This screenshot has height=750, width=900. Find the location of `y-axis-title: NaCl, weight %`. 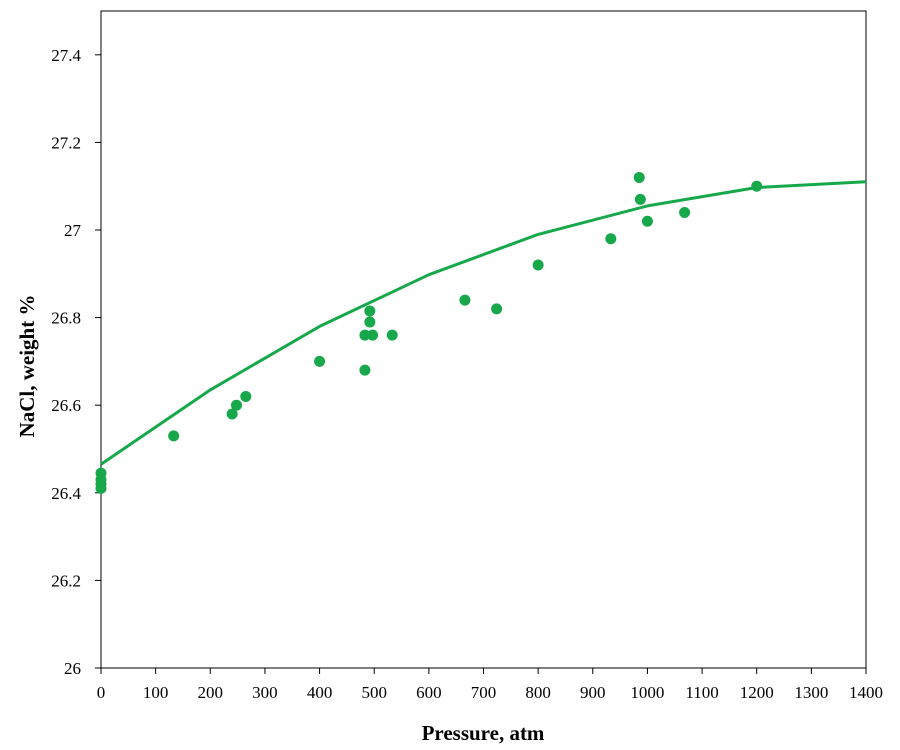

y-axis-title: NaCl, weight % is located at coordinates (27, 366).